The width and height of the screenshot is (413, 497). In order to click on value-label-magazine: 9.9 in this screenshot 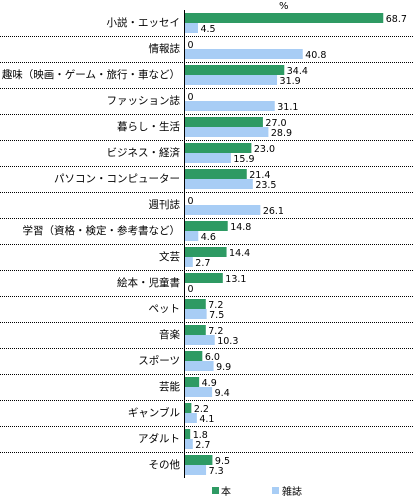, I will do `click(223, 367)`.